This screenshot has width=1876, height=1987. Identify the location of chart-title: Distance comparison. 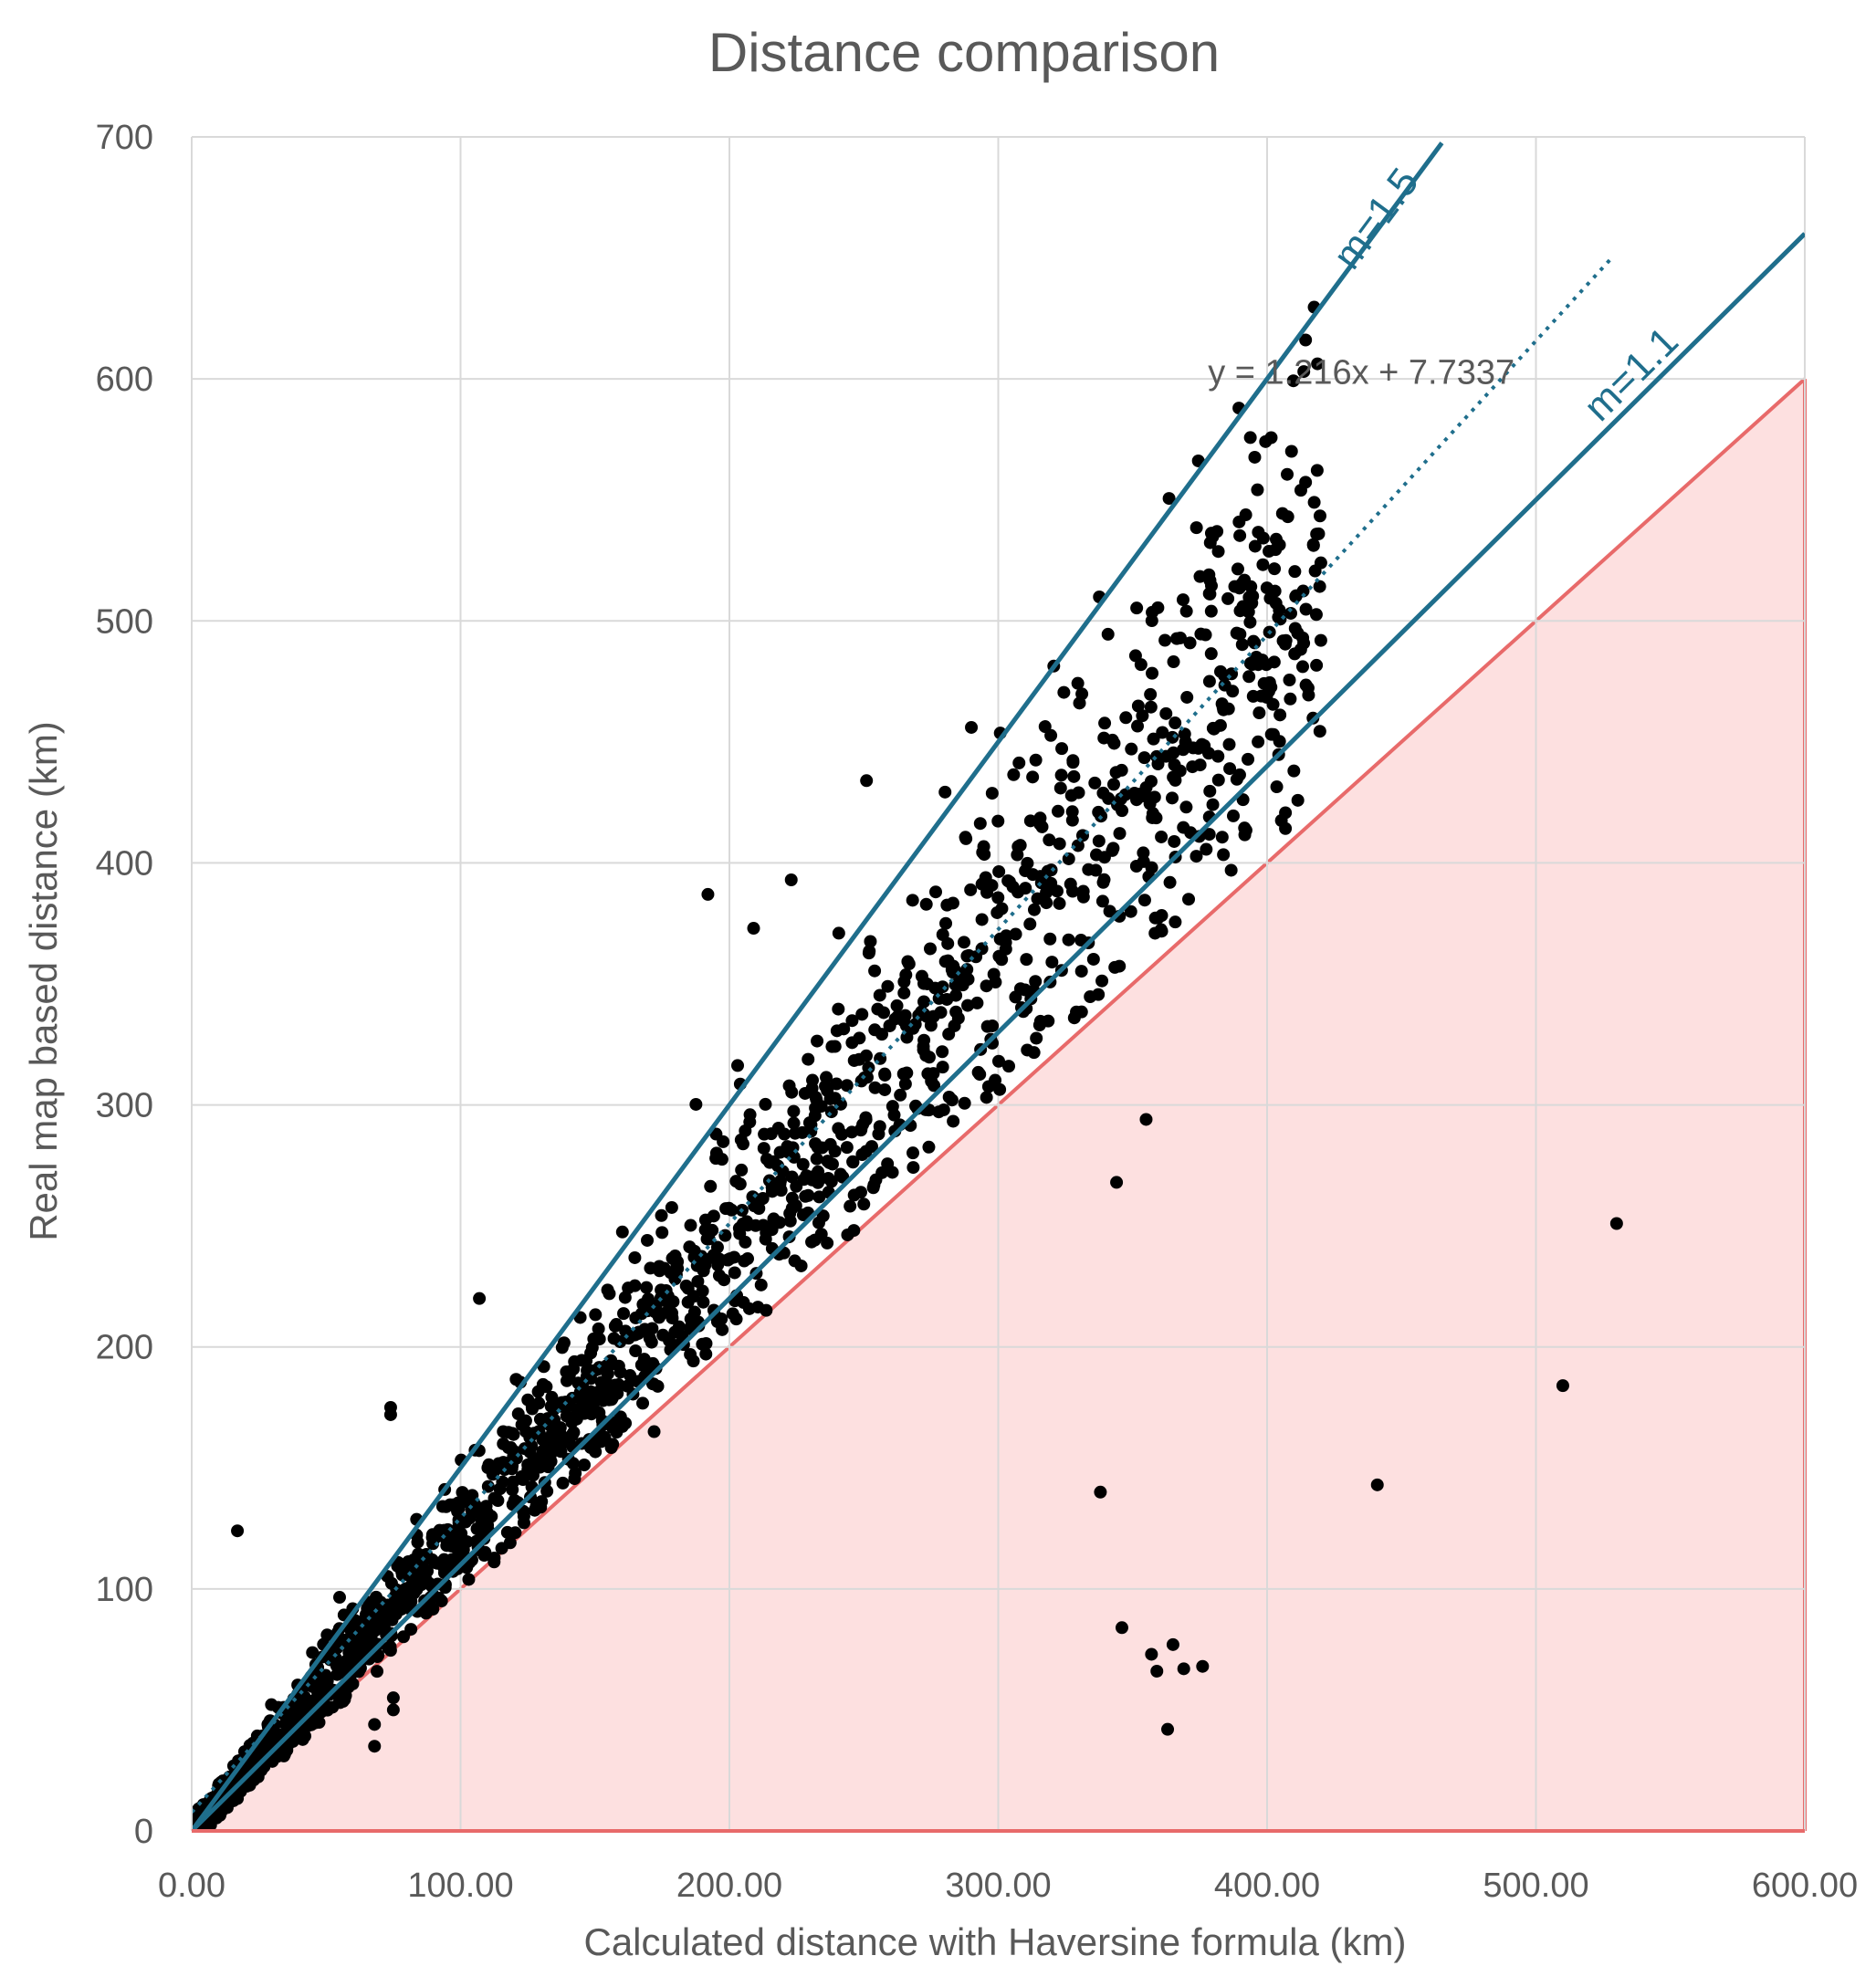
(964, 53).